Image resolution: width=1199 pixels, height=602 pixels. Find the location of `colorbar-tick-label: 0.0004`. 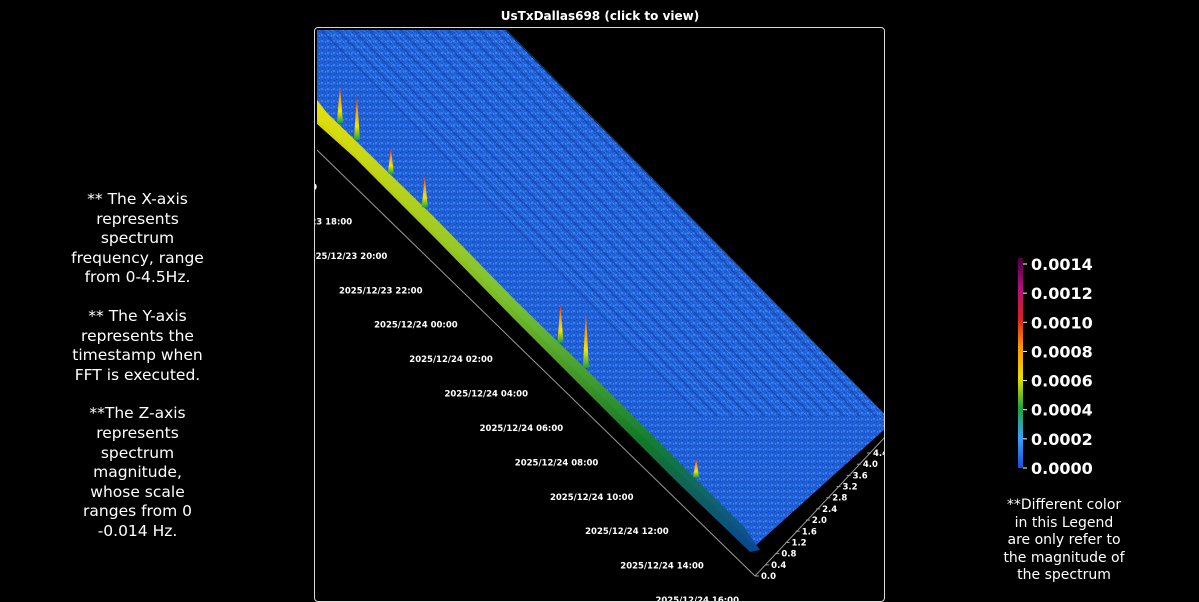

colorbar-tick-label: 0.0004 is located at coordinates (1062, 410).